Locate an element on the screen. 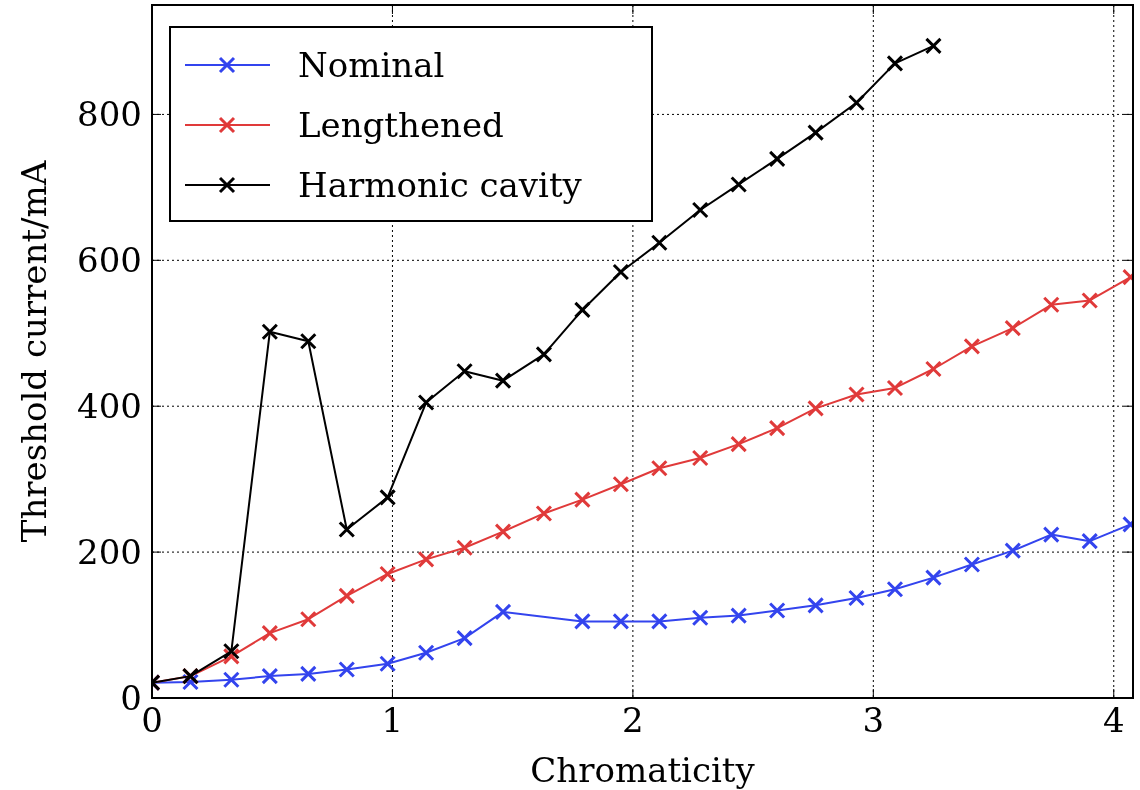 The height and width of the screenshot is (790, 1140). y-tick-label: 400 is located at coordinates (109, 406).